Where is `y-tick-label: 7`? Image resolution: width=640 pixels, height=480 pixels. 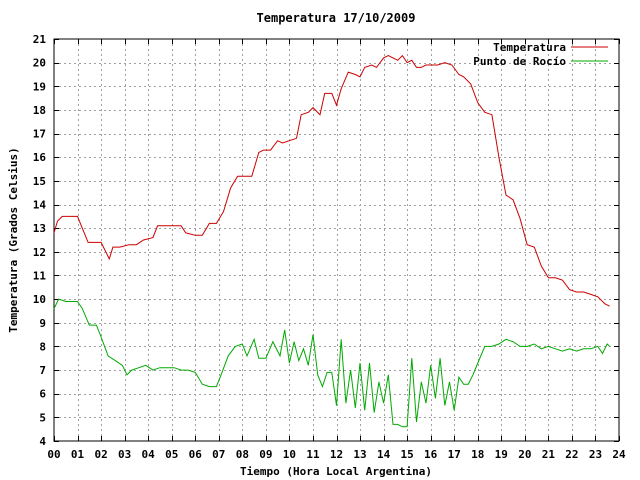 y-tick-label: 7 is located at coordinates (42, 370).